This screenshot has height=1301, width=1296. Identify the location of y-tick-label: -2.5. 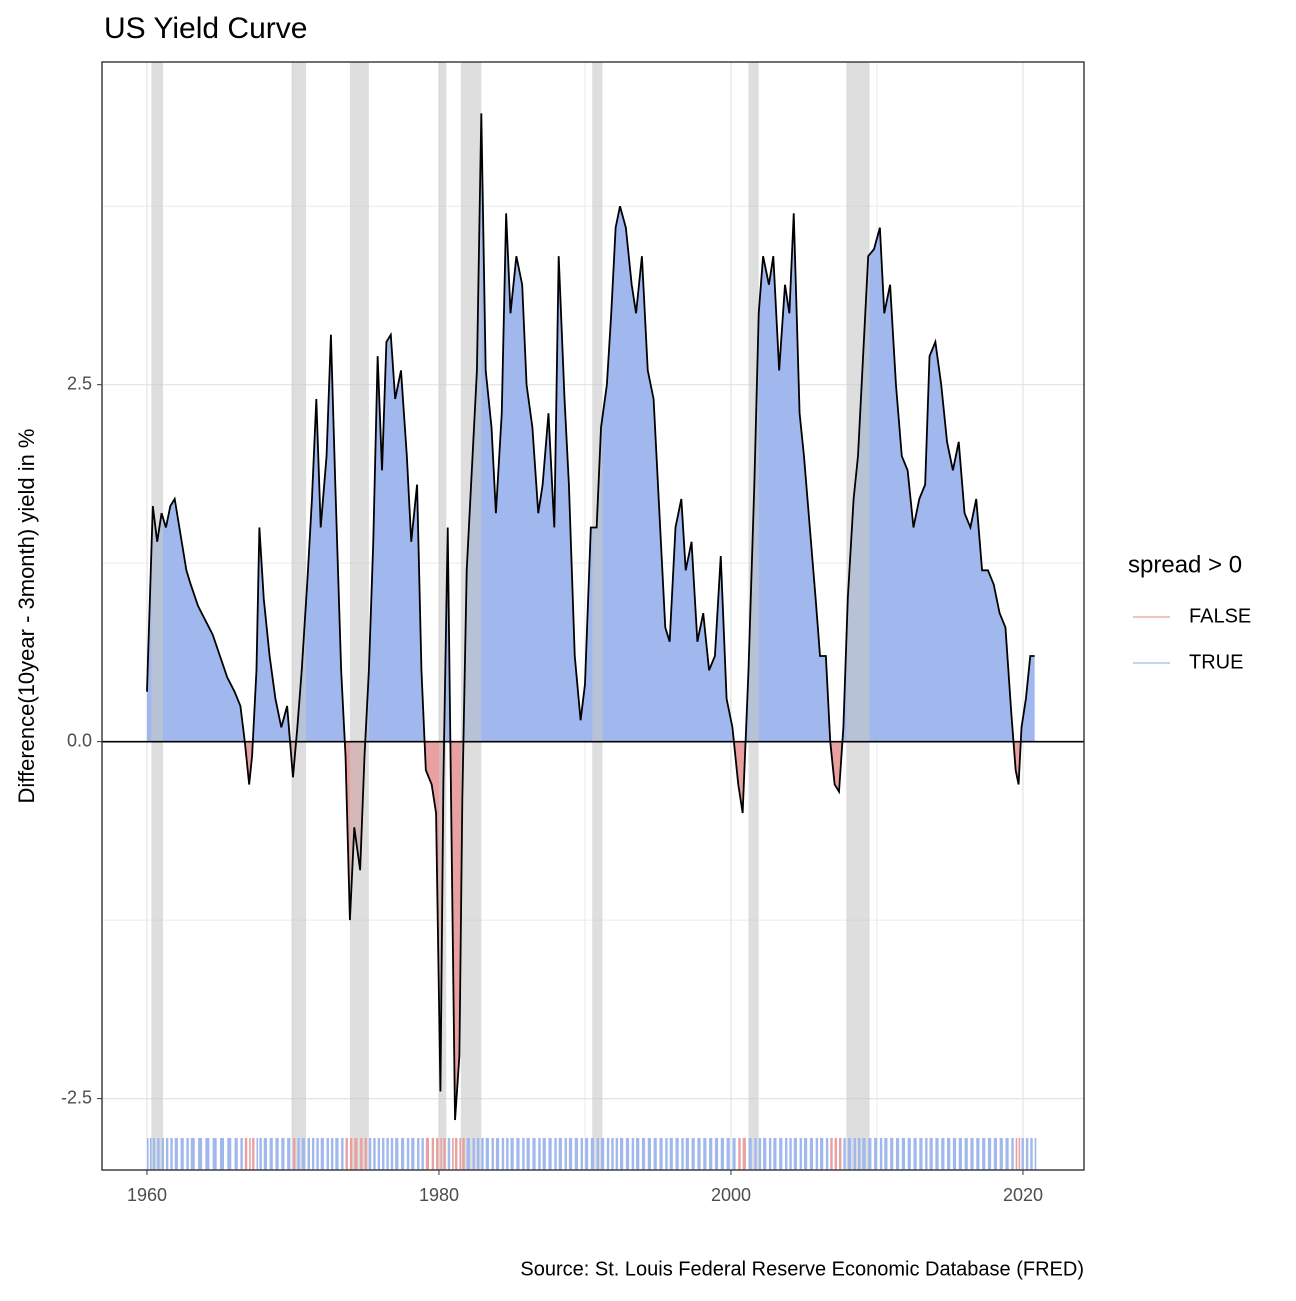
(76, 1097).